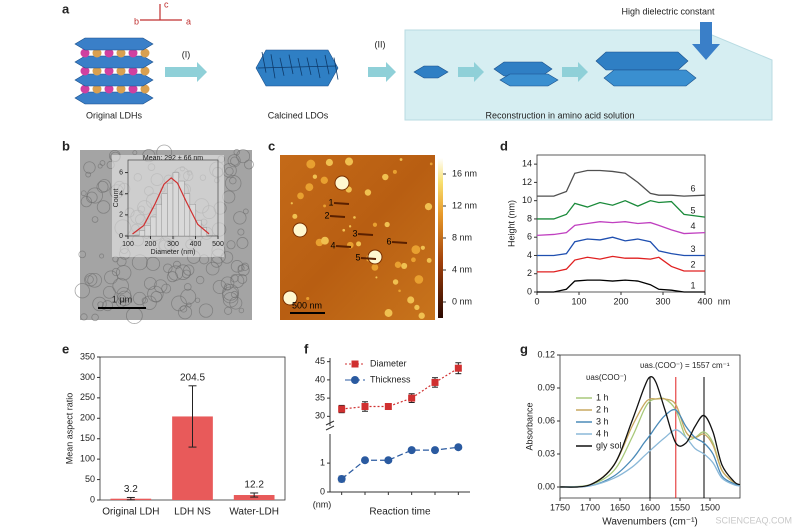  I want to click on x-tick-label: 500, so click(218, 244).